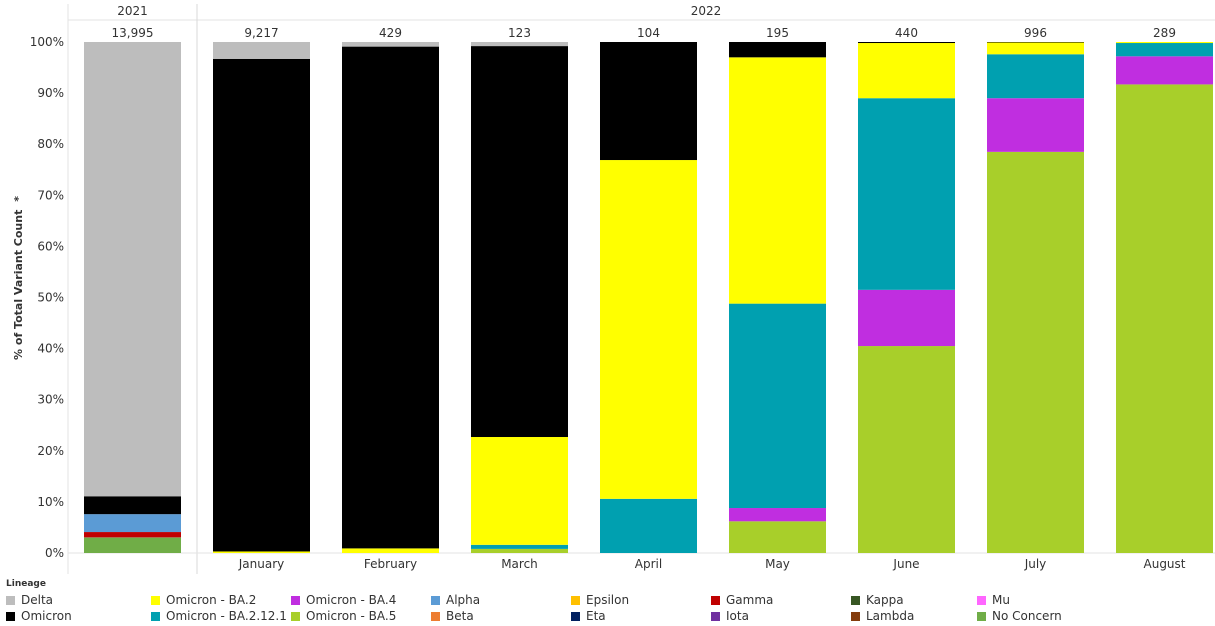  Describe the element at coordinates (50, 349) in the screenshot. I see `y-tick-label: 40%` at that location.